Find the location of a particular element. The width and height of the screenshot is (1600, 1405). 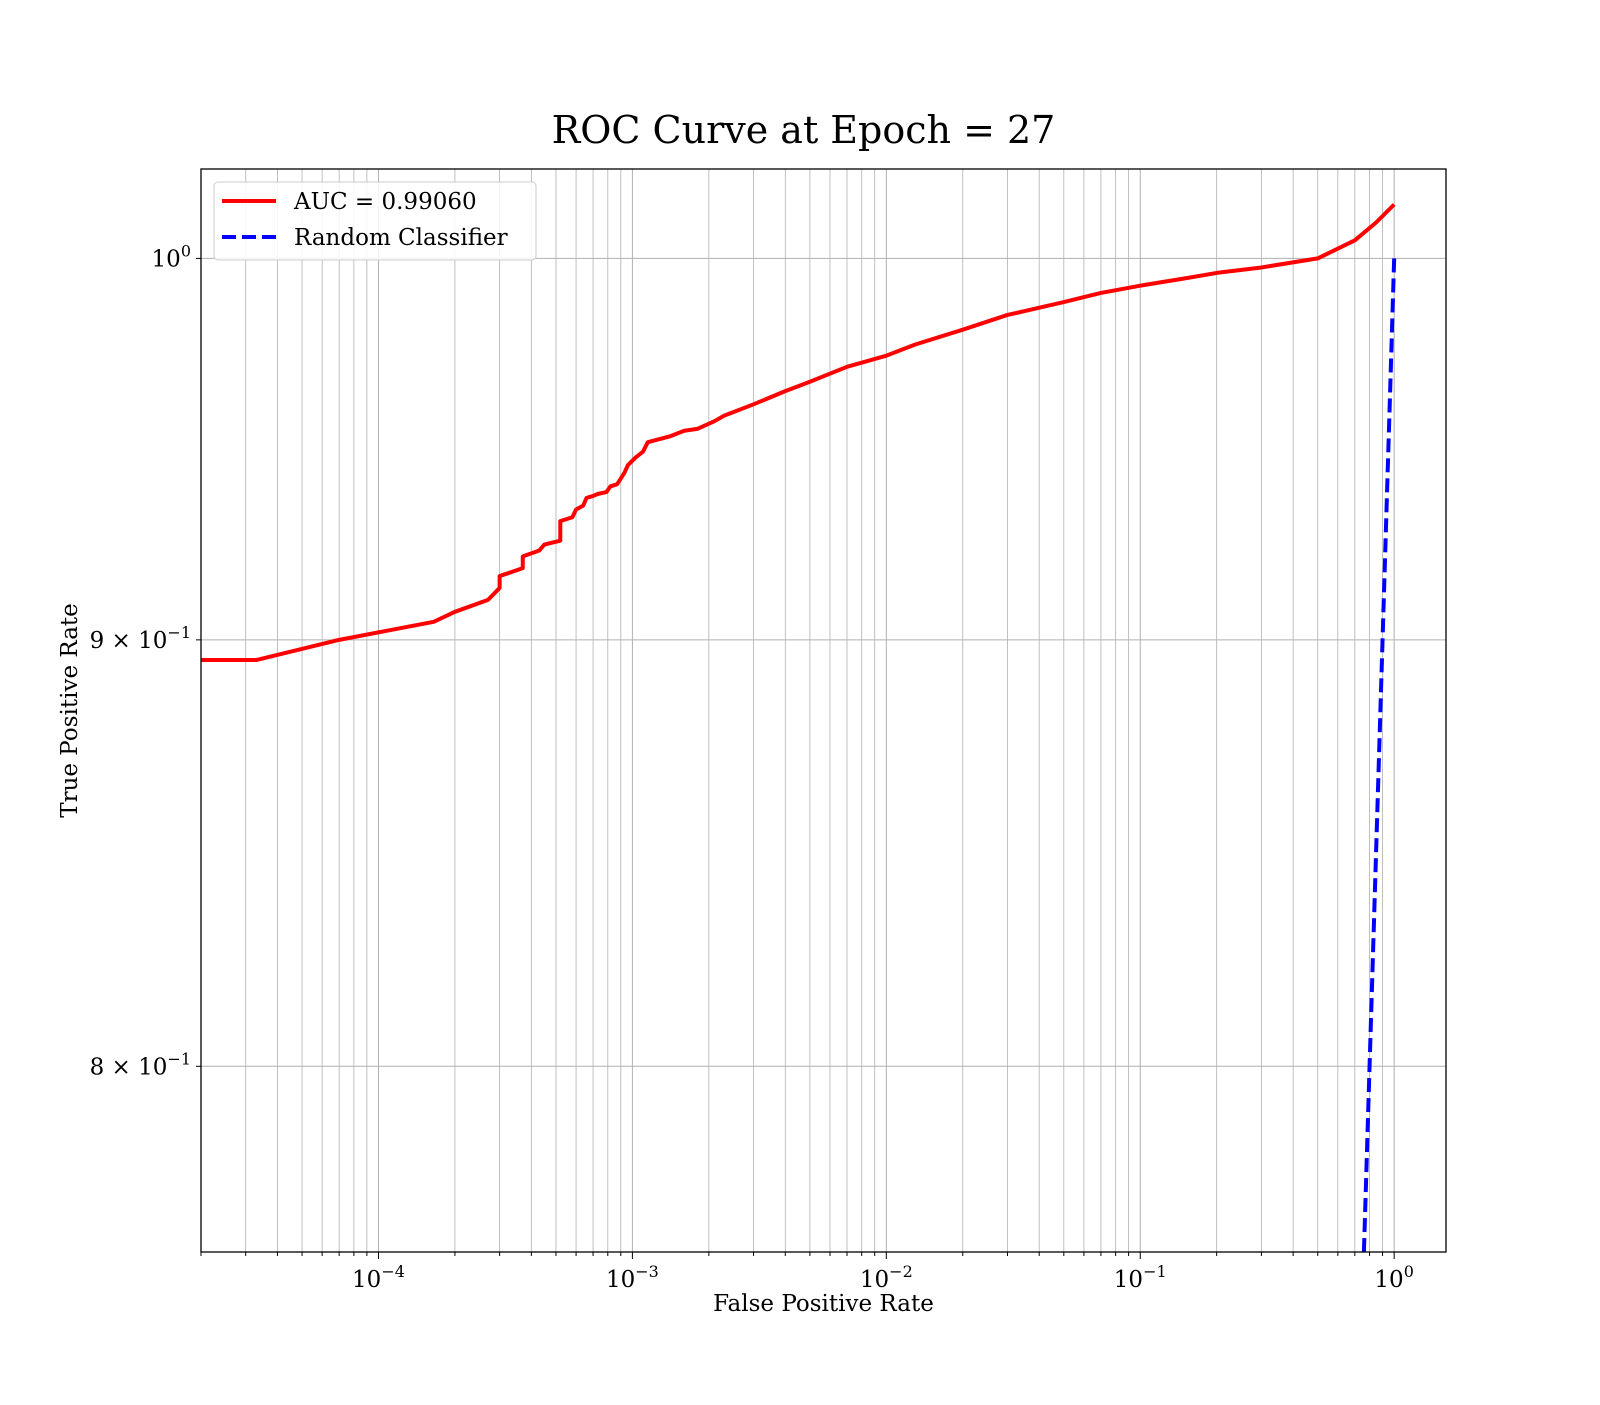

x-tick-exponent: −4 is located at coordinates (393, 1271).